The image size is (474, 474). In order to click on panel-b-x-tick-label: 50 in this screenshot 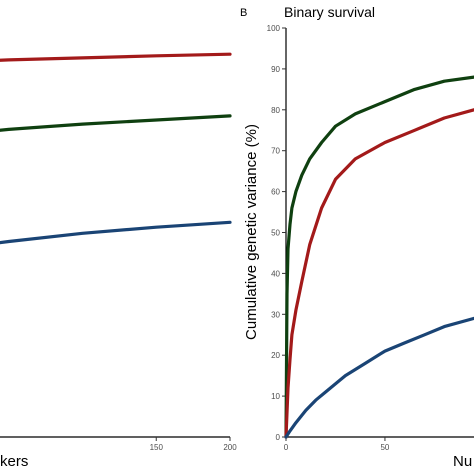, I will do `click(384, 447)`.